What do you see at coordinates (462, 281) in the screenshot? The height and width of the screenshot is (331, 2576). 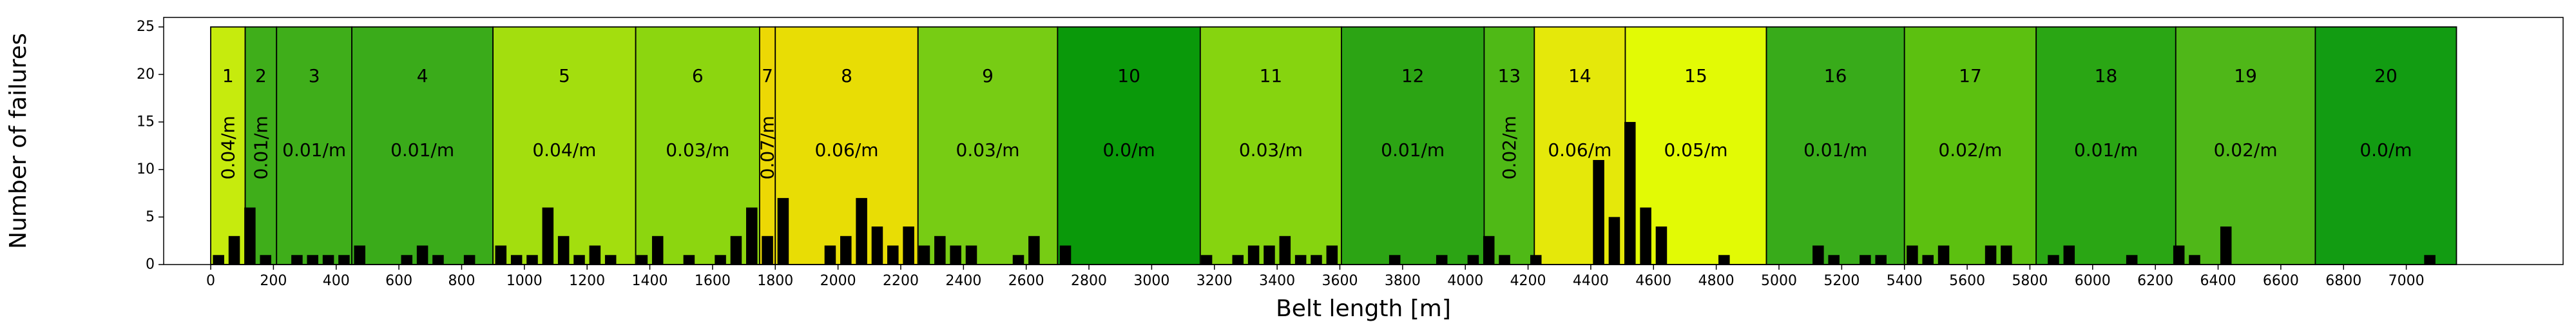 I see `x-tick-label: 800` at bounding box center [462, 281].